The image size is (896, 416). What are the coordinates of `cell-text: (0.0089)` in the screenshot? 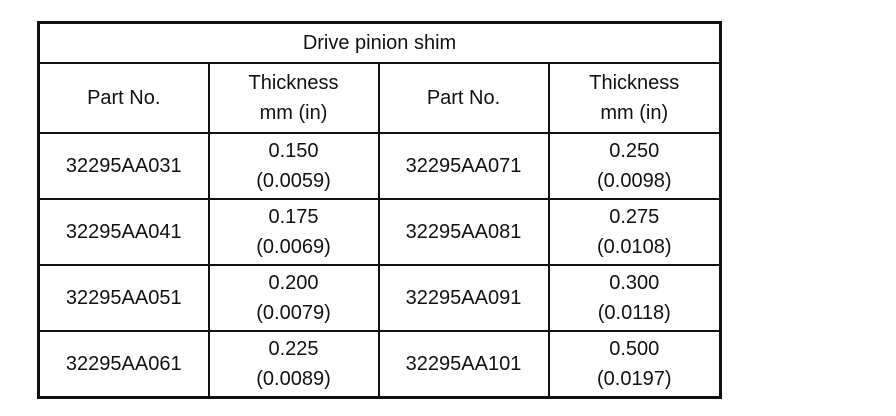 It's located at (293, 379).